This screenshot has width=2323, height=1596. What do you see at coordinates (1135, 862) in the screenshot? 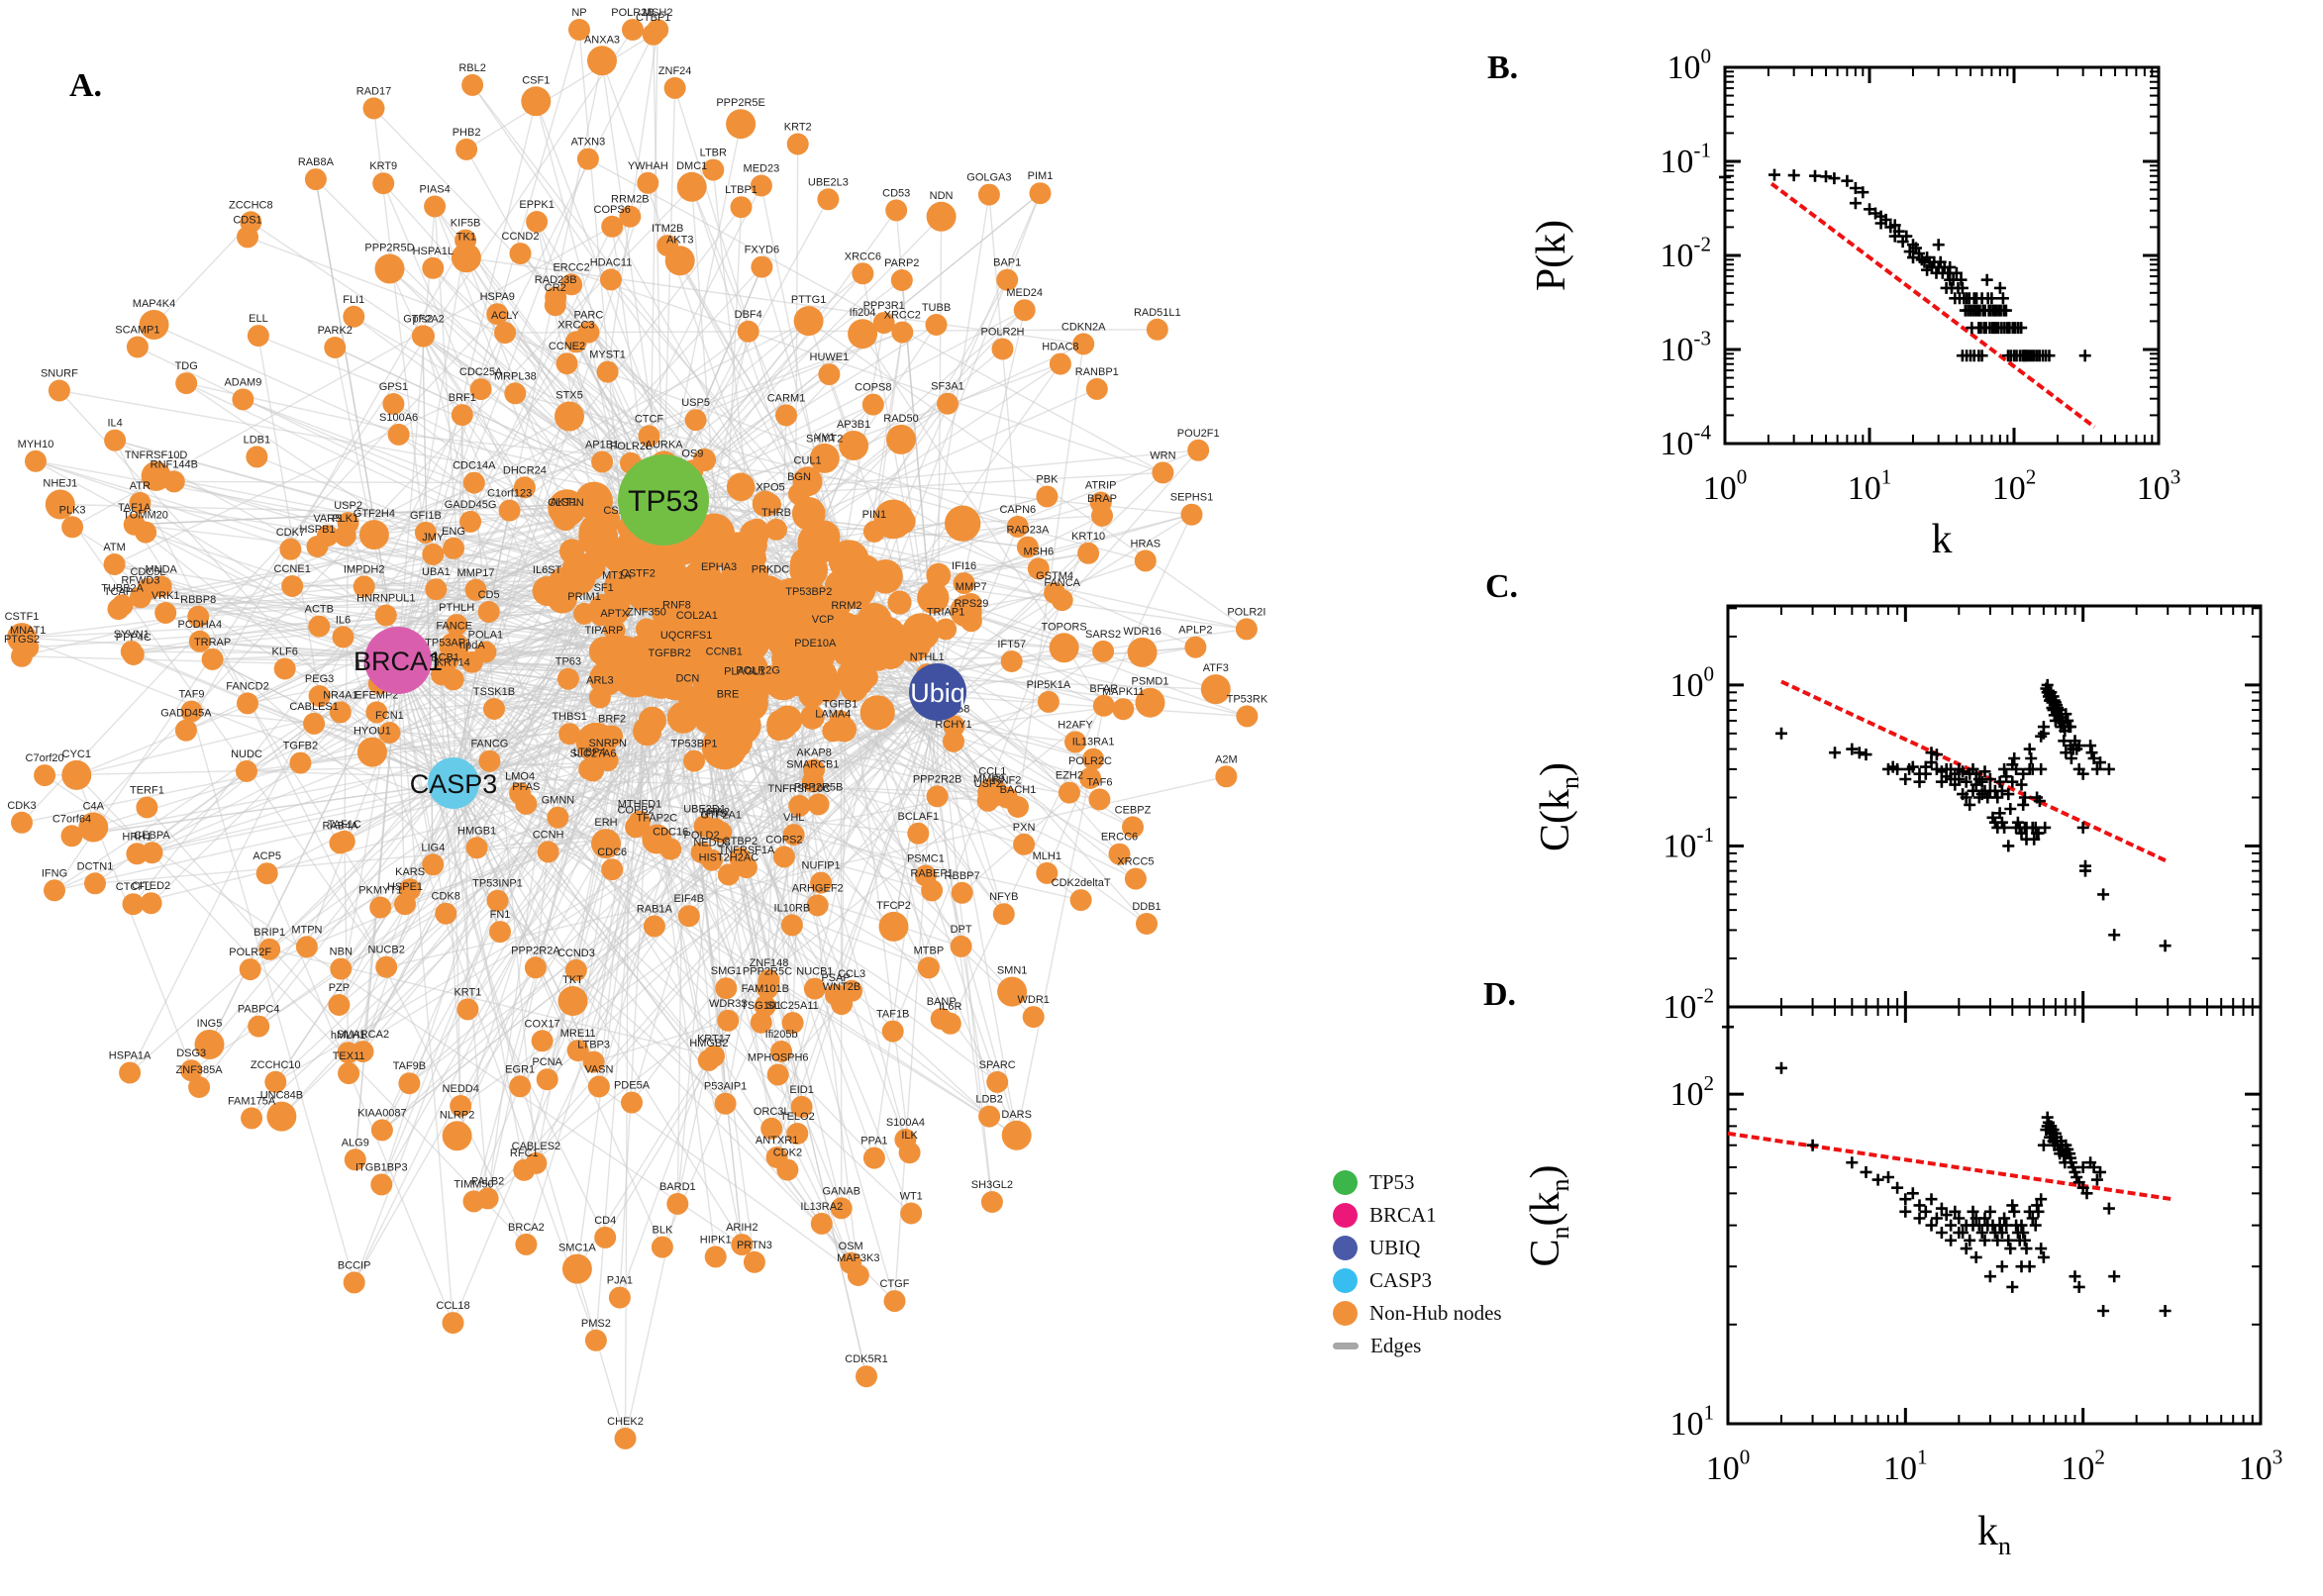
I see `gene-label: XRCC5` at bounding box center [1135, 862].